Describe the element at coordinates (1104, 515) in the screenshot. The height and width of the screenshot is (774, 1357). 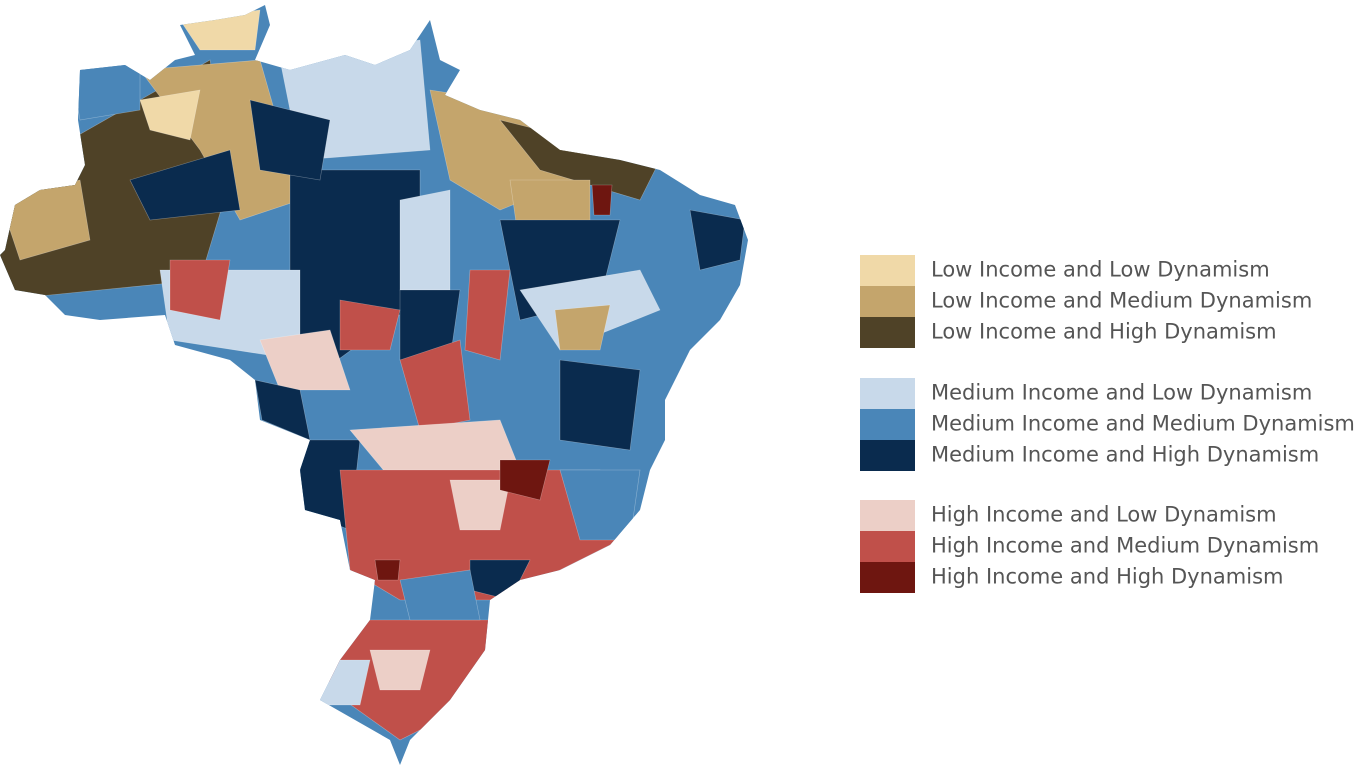
I see `legend-label: High Income and Low Dynamism` at that location.